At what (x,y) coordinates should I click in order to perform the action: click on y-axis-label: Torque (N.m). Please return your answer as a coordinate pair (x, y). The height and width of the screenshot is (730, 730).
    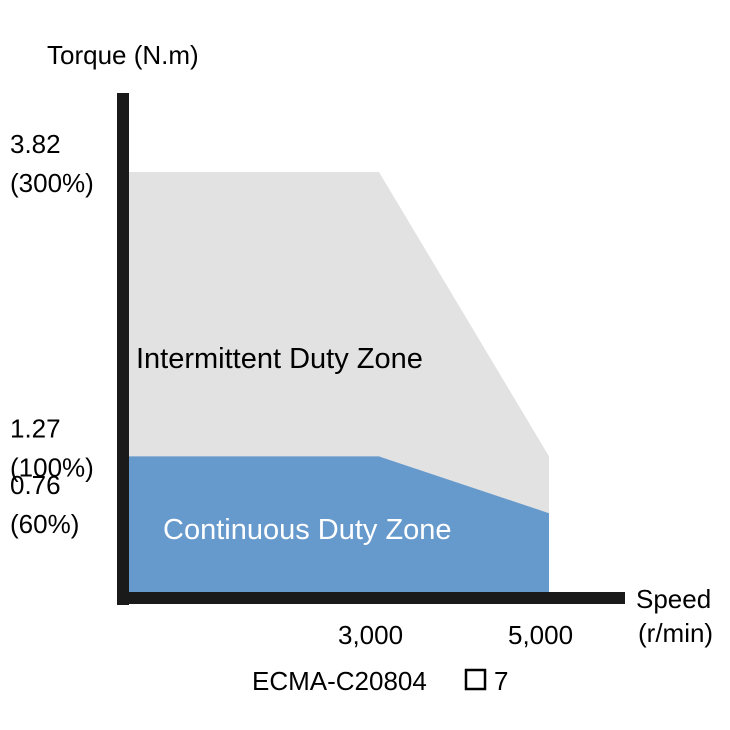
    Looking at the image, I should click on (123, 55).